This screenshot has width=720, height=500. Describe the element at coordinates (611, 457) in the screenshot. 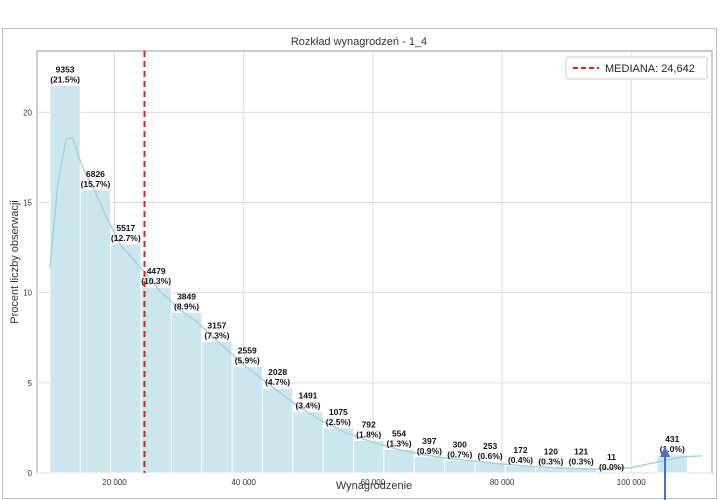

I see `bar-count-label: 11` at that location.